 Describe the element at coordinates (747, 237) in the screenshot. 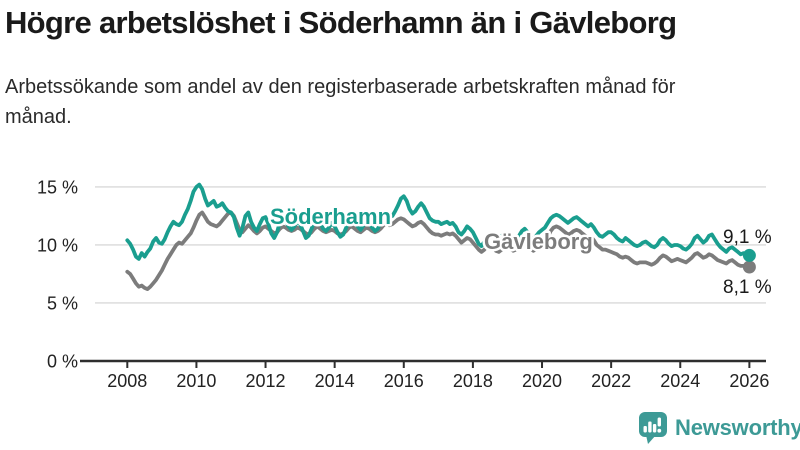

I see `end-value-label: 9,1 %` at that location.